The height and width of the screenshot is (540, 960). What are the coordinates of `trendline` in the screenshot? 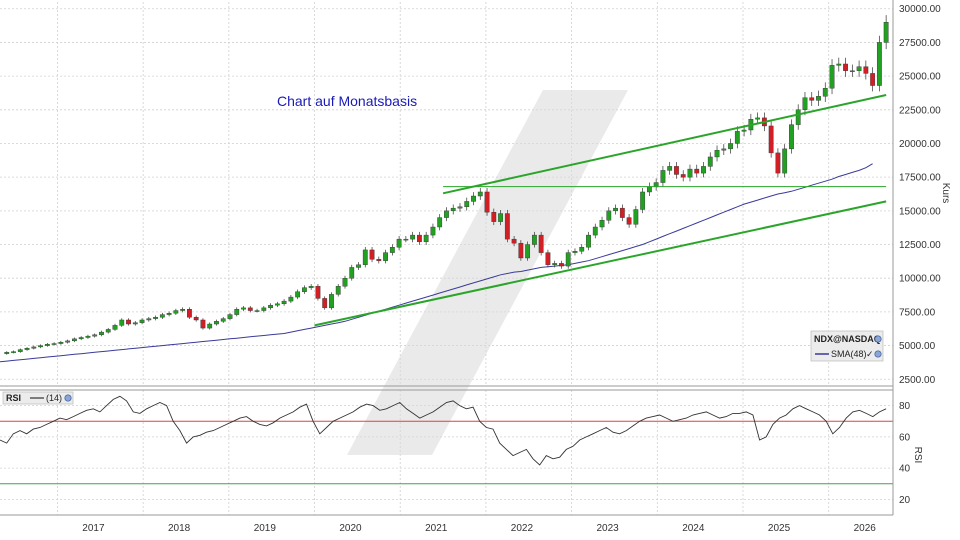 It's located at (664, 144).